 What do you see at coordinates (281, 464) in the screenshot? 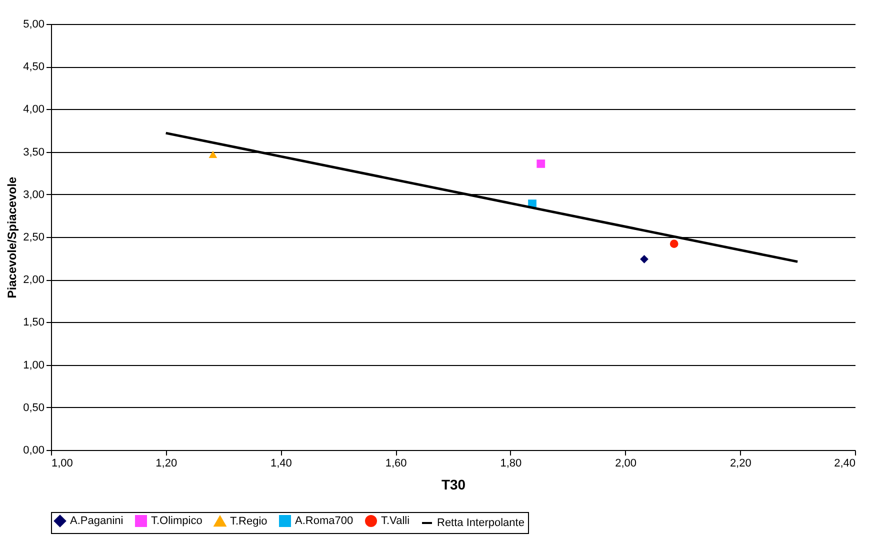
I see `x-tick-label: 1,40` at bounding box center [281, 464].